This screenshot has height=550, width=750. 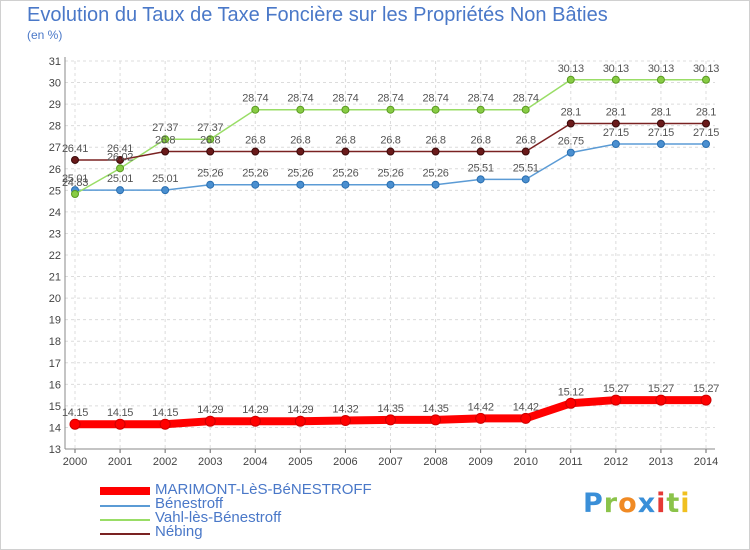 What do you see at coordinates (125, 534) in the screenshot?
I see `legend-swatch-nebing` at bounding box center [125, 534].